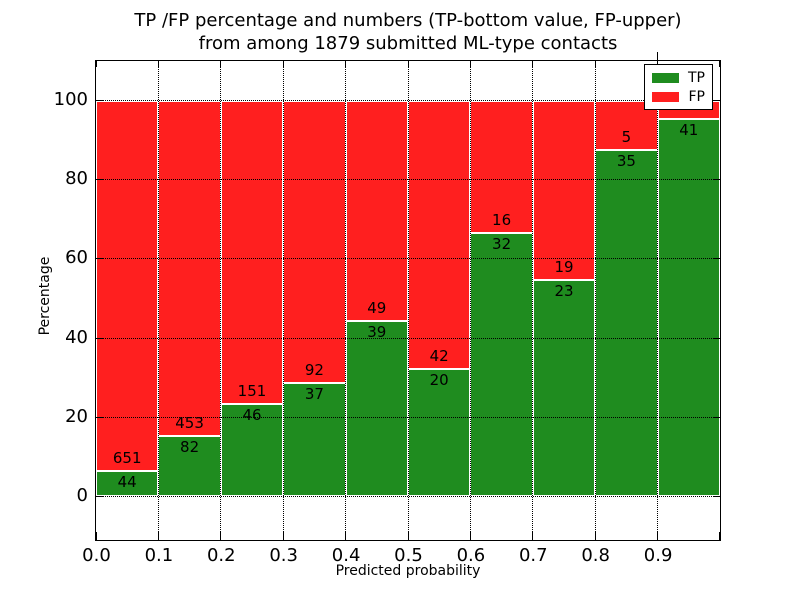 The image size is (800, 600). I want to click on bar-tp-value: 32, so click(502, 243).